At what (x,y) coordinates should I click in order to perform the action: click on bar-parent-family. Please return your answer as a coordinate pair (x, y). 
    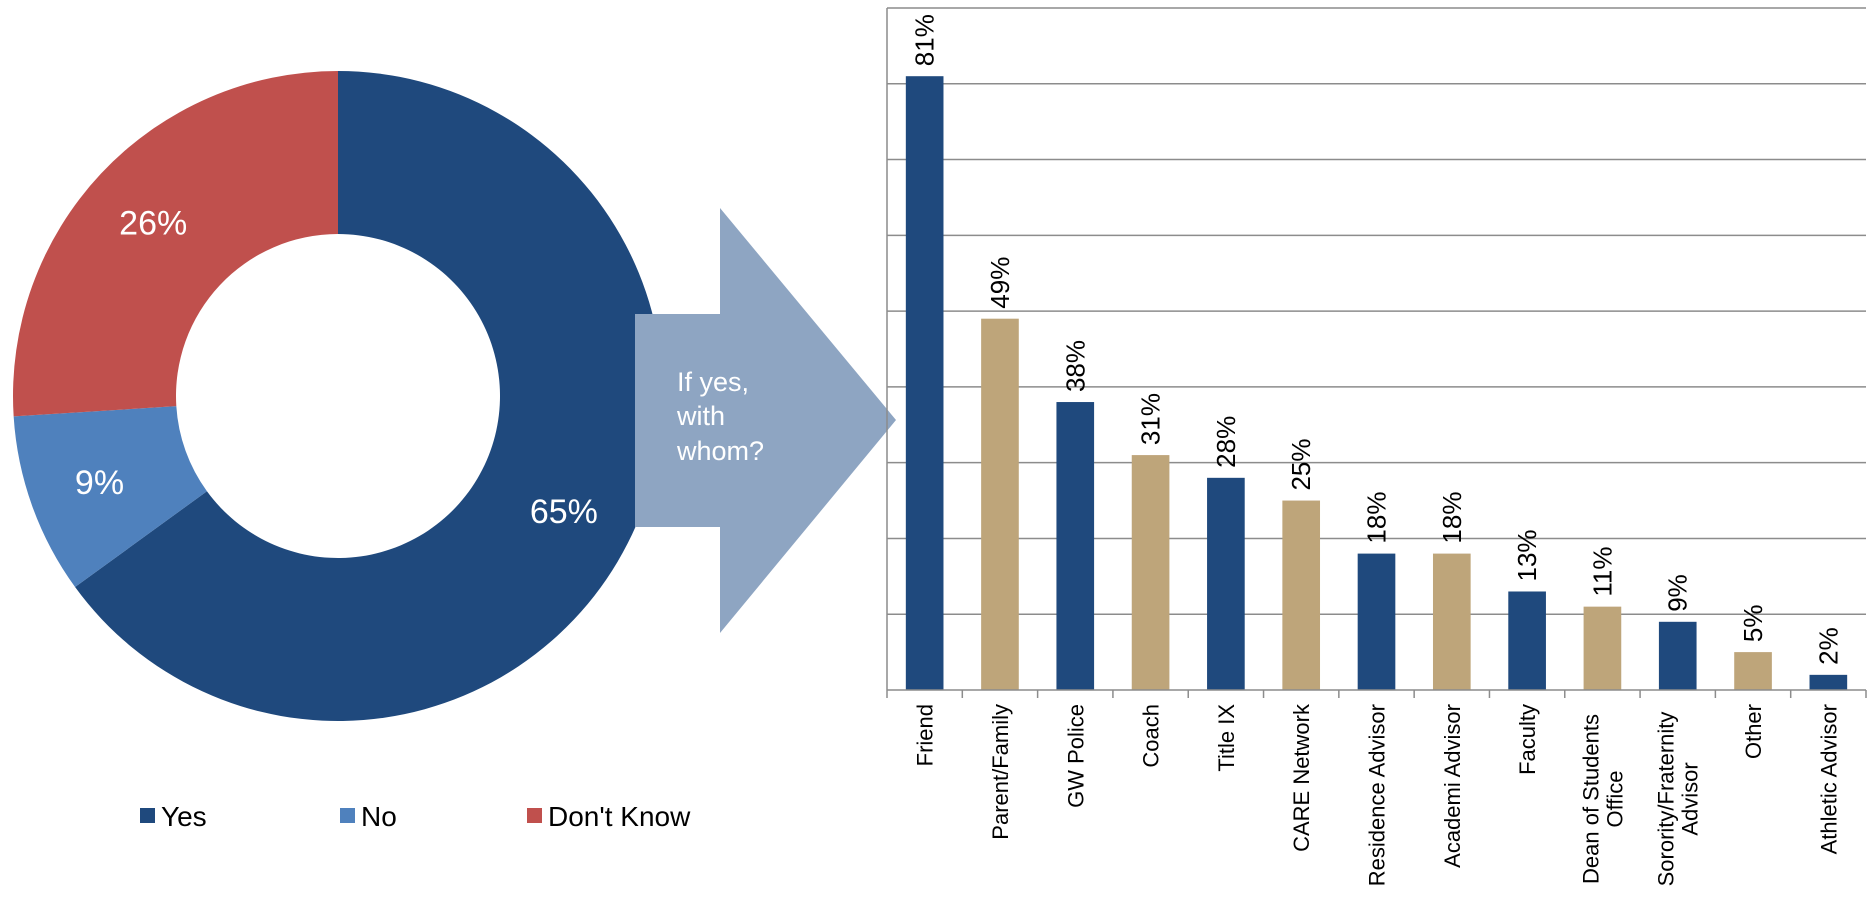
    Looking at the image, I should click on (1000, 504).